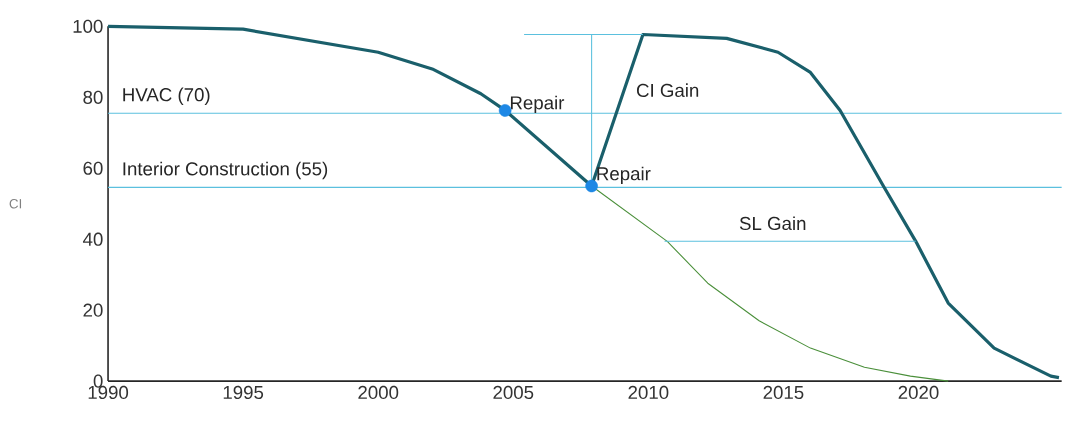  I want to click on y-tick-label: 100, so click(88, 26).